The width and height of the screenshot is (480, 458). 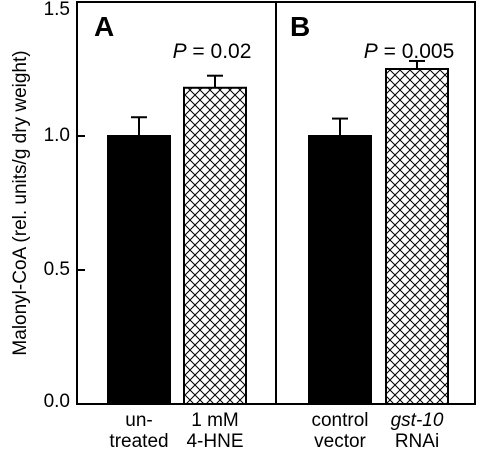 I want to click on category-label: gst-10, so click(x=417, y=420).